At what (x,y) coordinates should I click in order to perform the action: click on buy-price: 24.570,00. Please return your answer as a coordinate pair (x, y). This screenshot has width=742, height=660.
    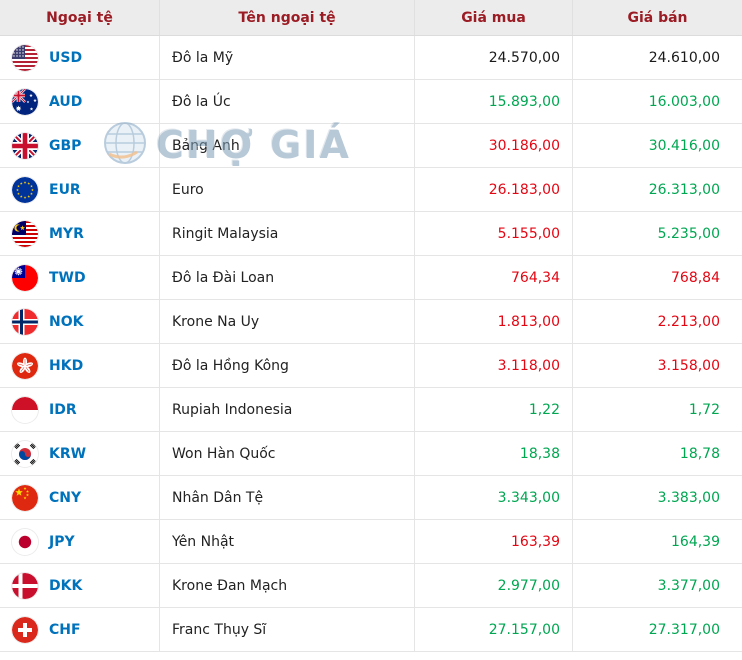
    Looking at the image, I should click on (494, 57).